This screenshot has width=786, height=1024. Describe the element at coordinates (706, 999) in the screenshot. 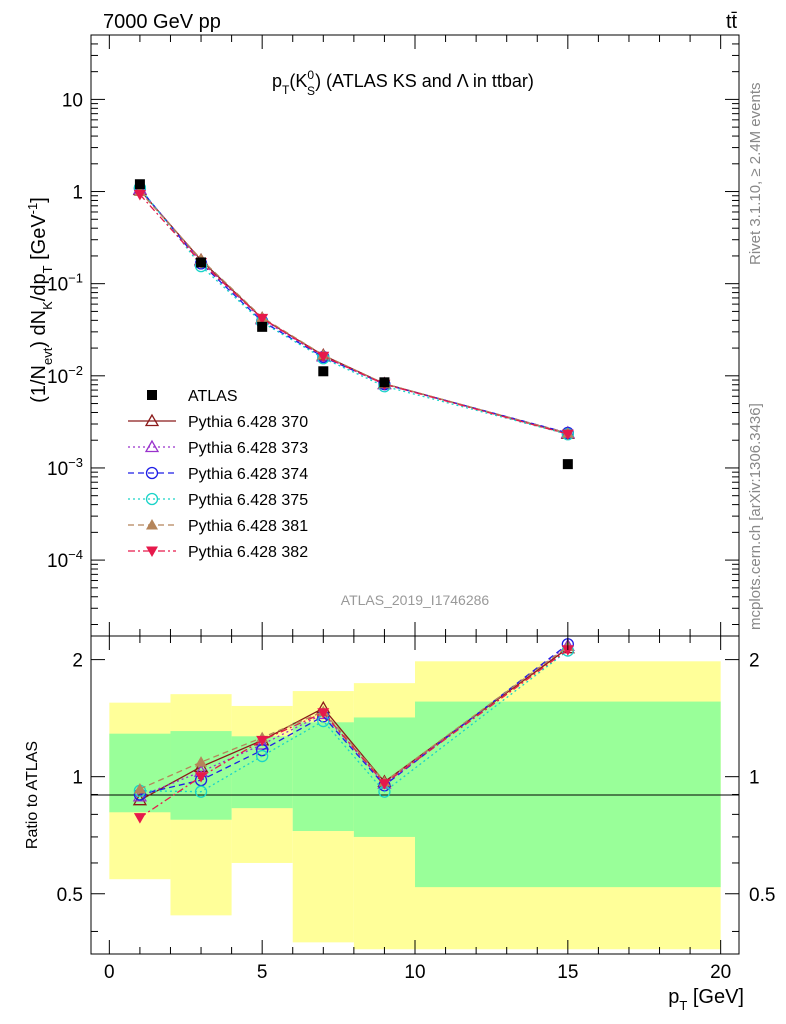

I see `x-axis-label: pT [GeV]` at that location.